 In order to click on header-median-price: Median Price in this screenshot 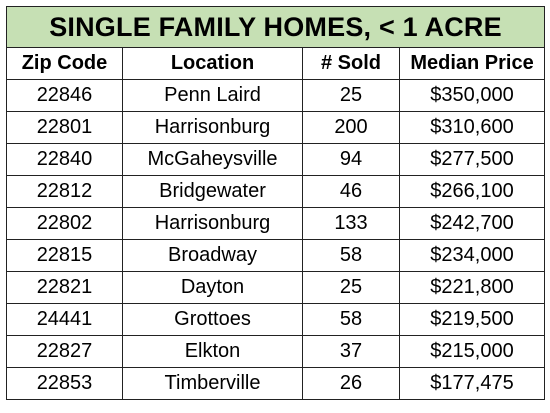, I will do `click(472, 63)`.